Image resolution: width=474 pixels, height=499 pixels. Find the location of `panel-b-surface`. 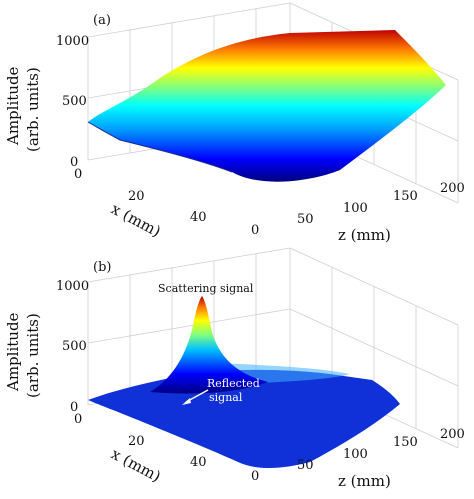

panel-b-surface is located at coordinates (244, 418).